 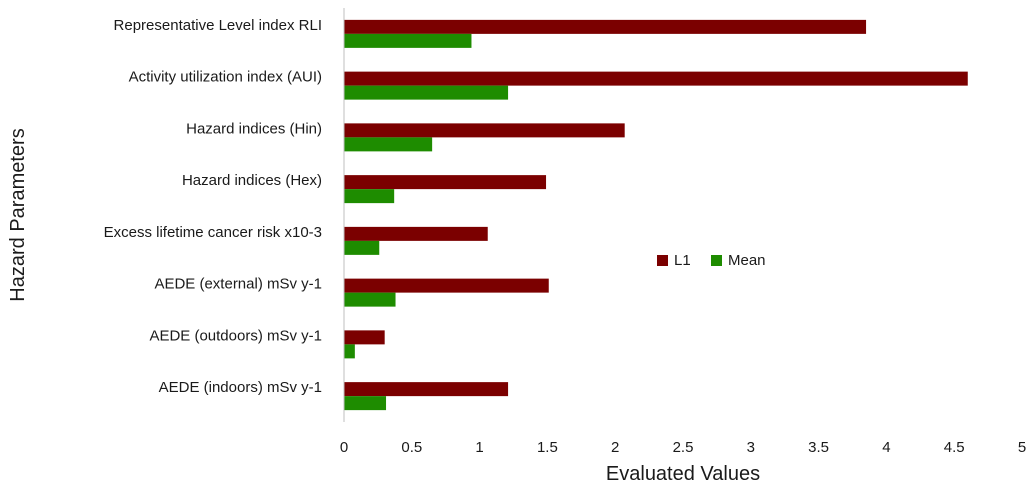 I want to click on x-tick-label: 2.5, so click(x=683, y=447).